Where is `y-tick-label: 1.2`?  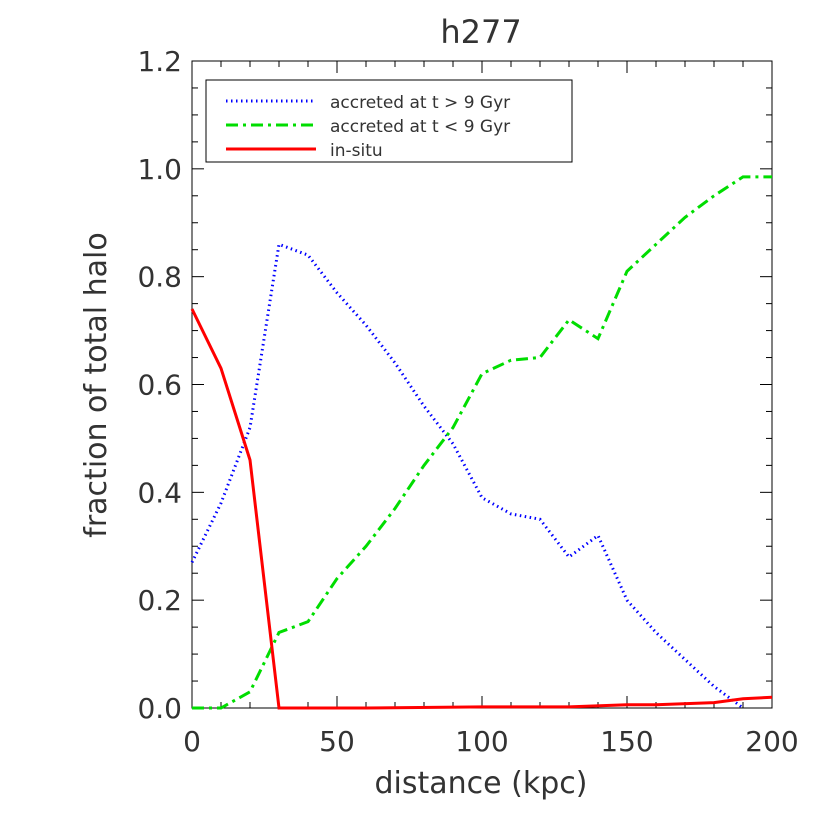 y-tick-label: 1.2 is located at coordinates (159, 61).